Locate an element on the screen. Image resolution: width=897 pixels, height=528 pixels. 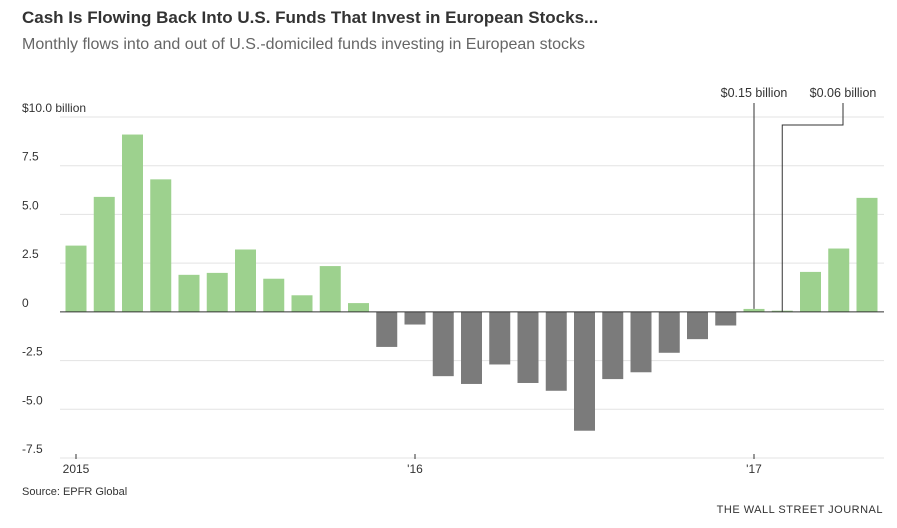
y-tick-label: $10.0 billion is located at coordinates (54, 108).